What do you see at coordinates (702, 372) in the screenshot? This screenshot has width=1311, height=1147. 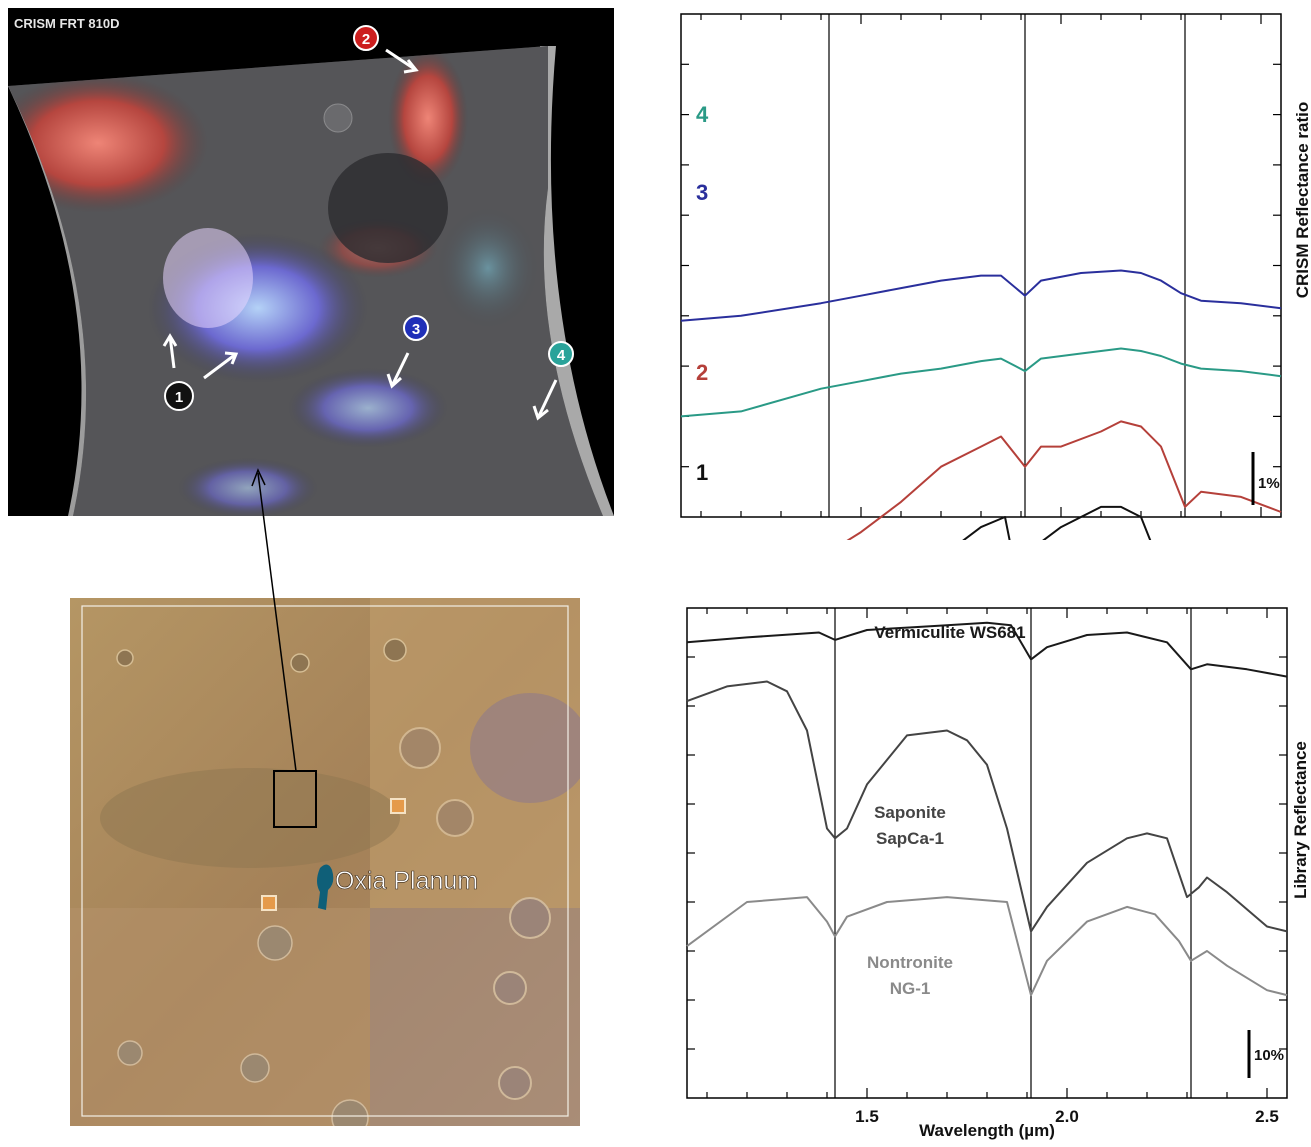 I see `series-label: 2` at bounding box center [702, 372].